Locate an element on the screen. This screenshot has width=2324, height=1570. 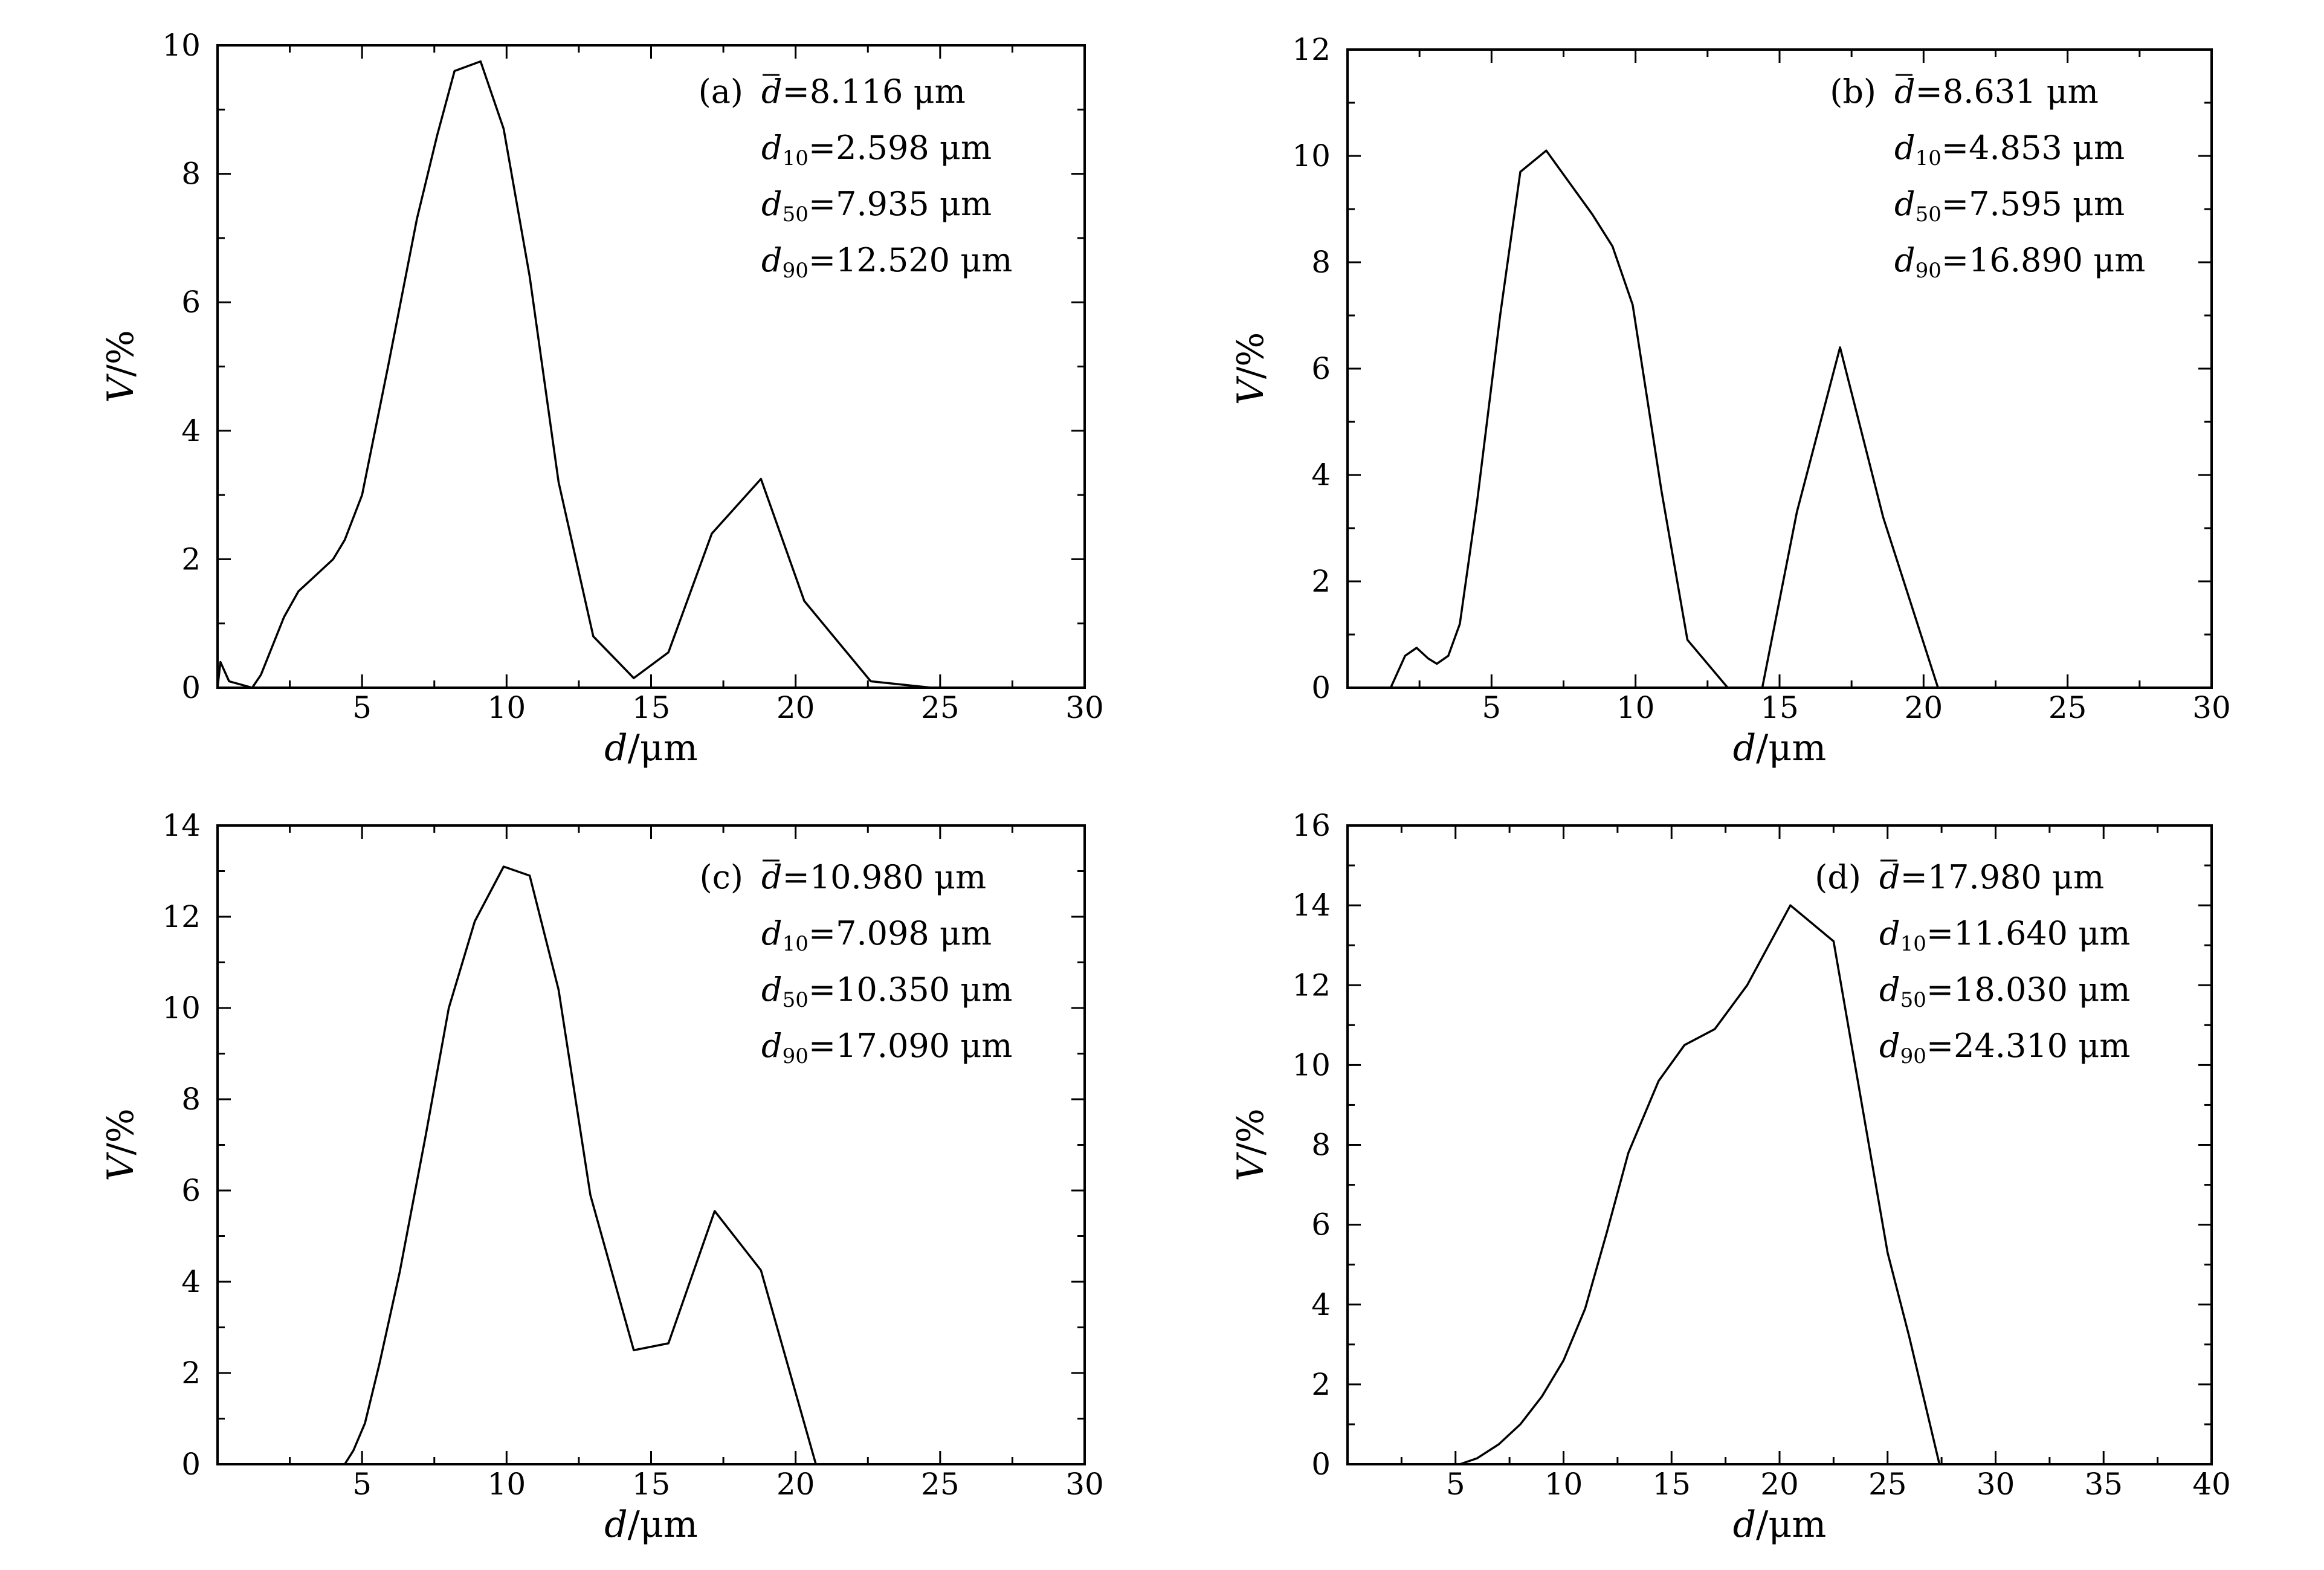
stat-annotation: d10=11.640 μm is located at coordinates (2005, 935).